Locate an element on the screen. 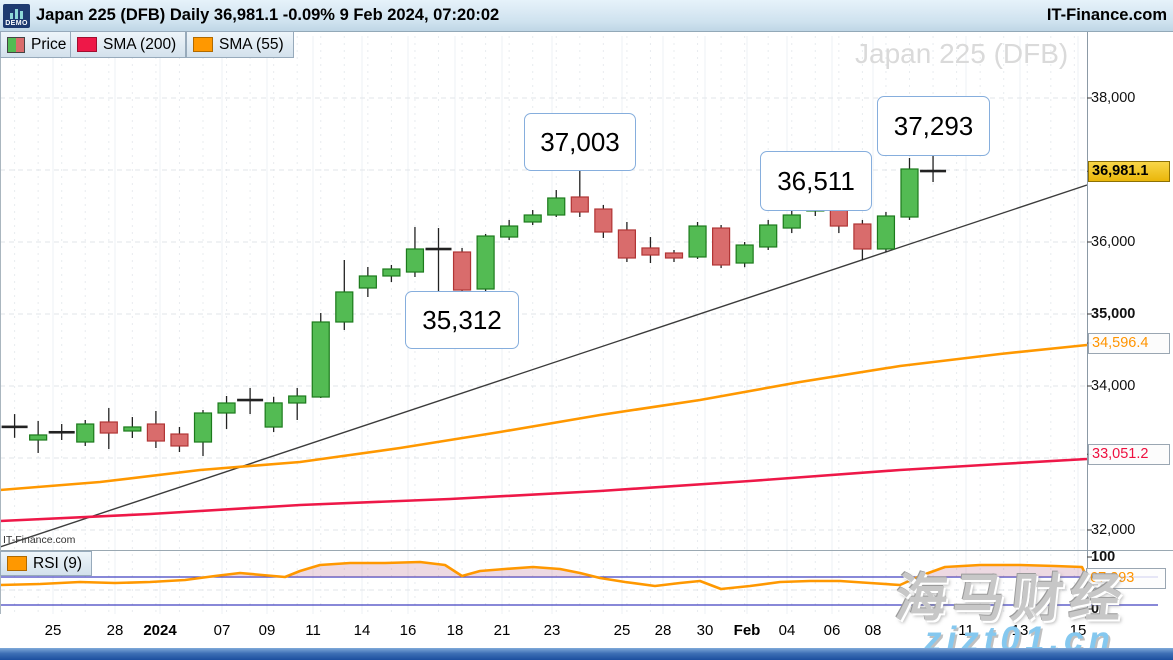  rsi-axis-label: 0 is located at coordinates (1095, 609).